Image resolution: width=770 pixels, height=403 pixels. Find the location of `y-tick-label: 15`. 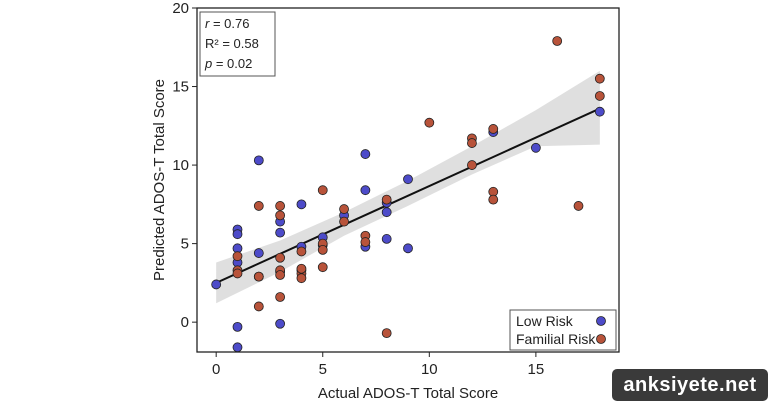

y-tick-label: 15 is located at coordinates (180, 87).